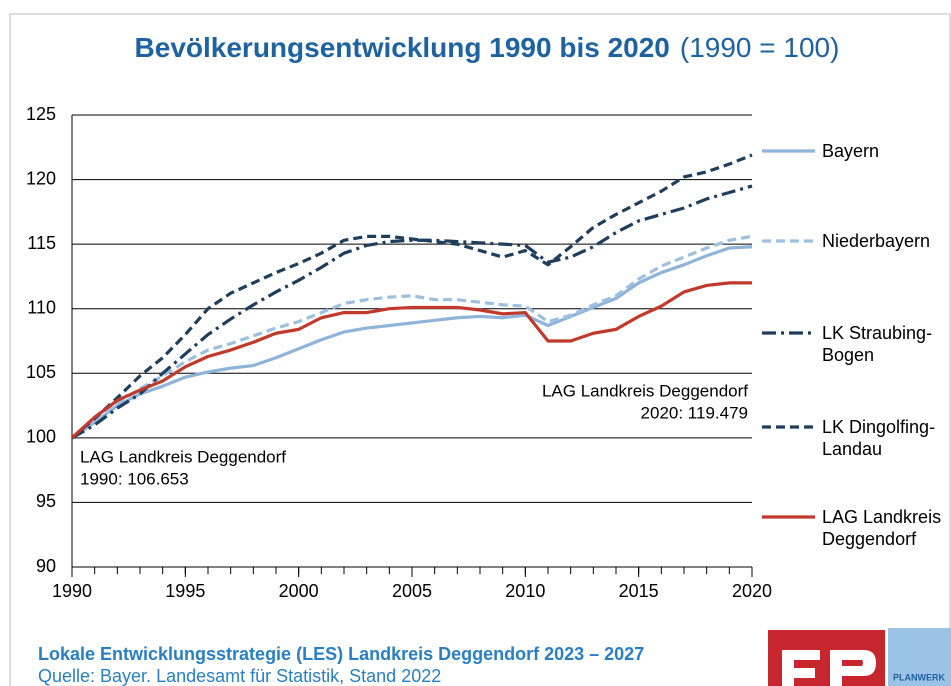 This screenshot has width=951, height=686. Describe the element at coordinates (46, 501) in the screenshot. I see `y-tick-label: 95` at that location.